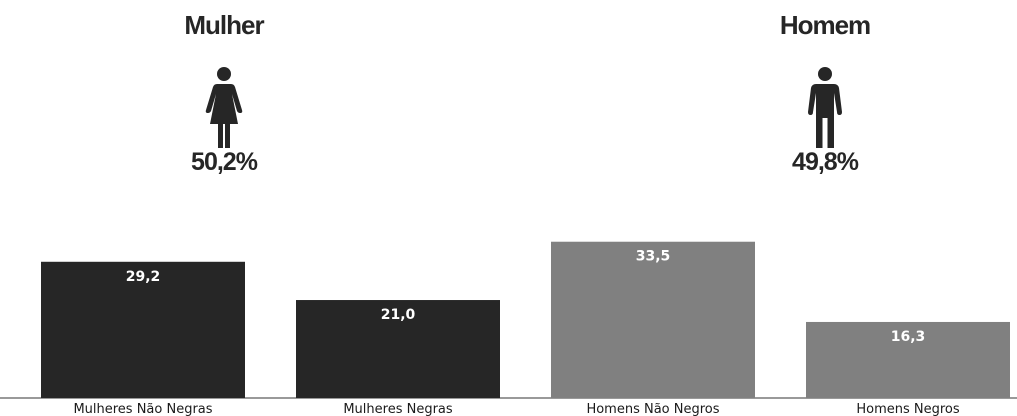 The width and height of the screenshot is (1017, 416). Describe the element at coordinates (143, 329) in the screenshot. I see `bar-mulheres-nao-negras` at that location.